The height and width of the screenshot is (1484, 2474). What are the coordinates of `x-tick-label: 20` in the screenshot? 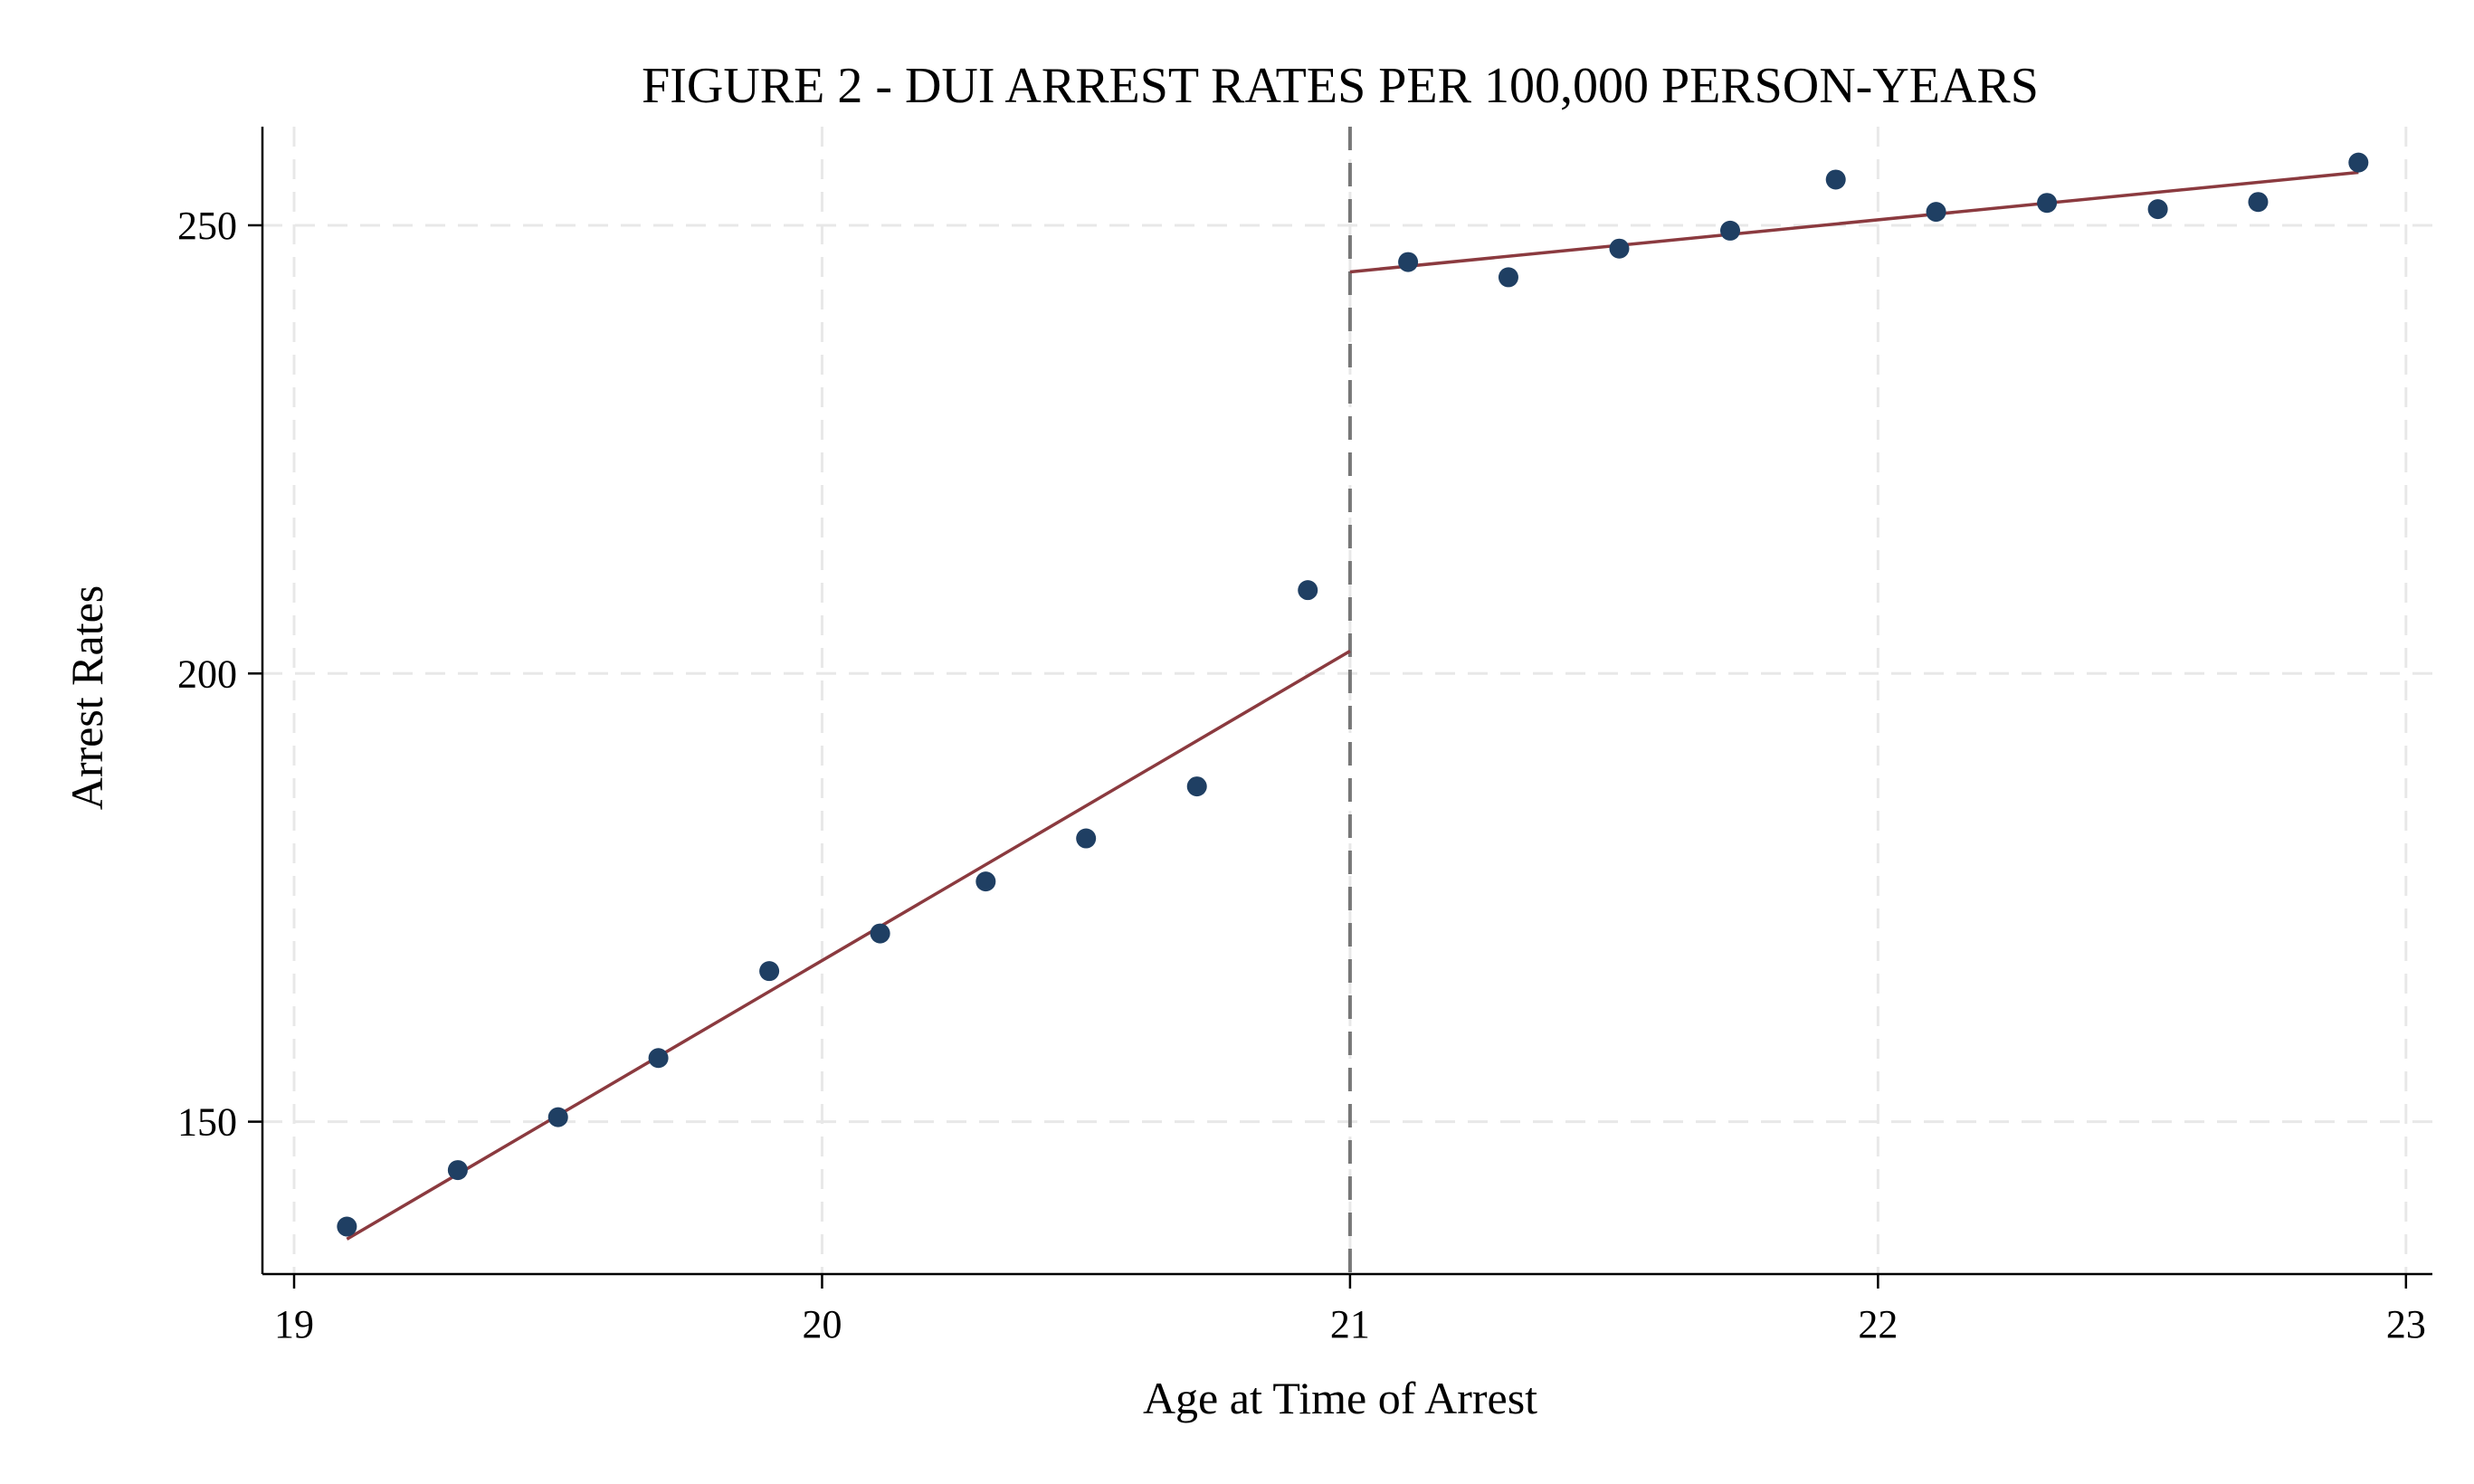 It's located at (822, 1324).